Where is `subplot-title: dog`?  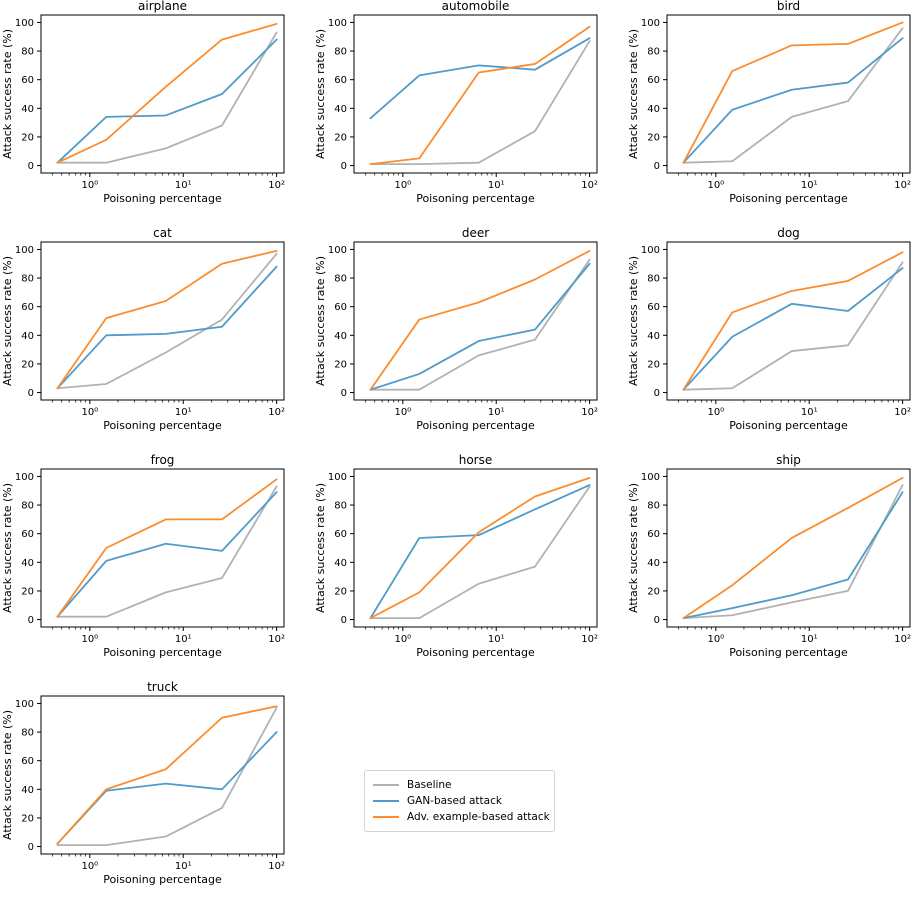 subplot-title: dog is located at coordinates (788, 233).